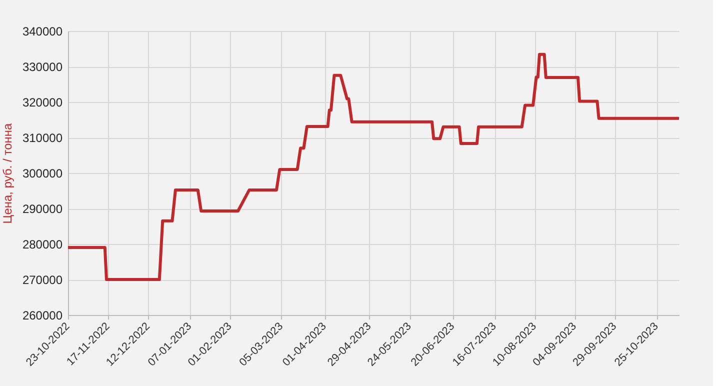 This screenshot has width=716, height=386. What do you see at coordinates (42, 103) in the screenshot?
I see `y-tick-label: 320000` at bounding box center [42, 103].